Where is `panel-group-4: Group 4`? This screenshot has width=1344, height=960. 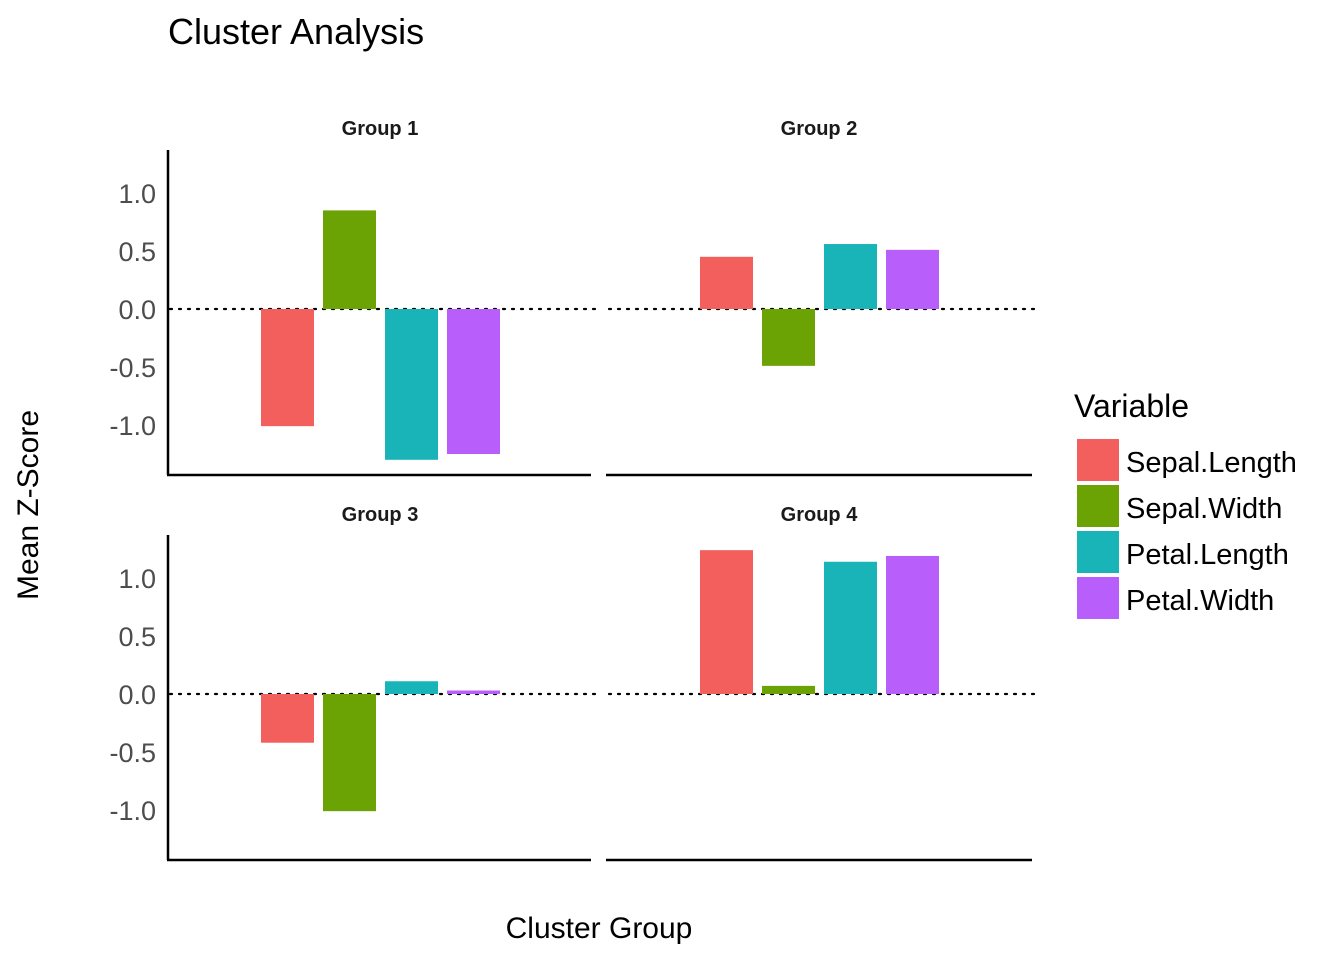 panel-group-4: Group 4 is located at coordinates (821, 683).